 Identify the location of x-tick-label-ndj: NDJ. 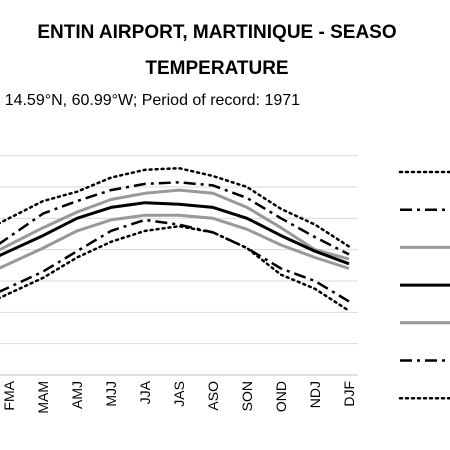
(315, 394).